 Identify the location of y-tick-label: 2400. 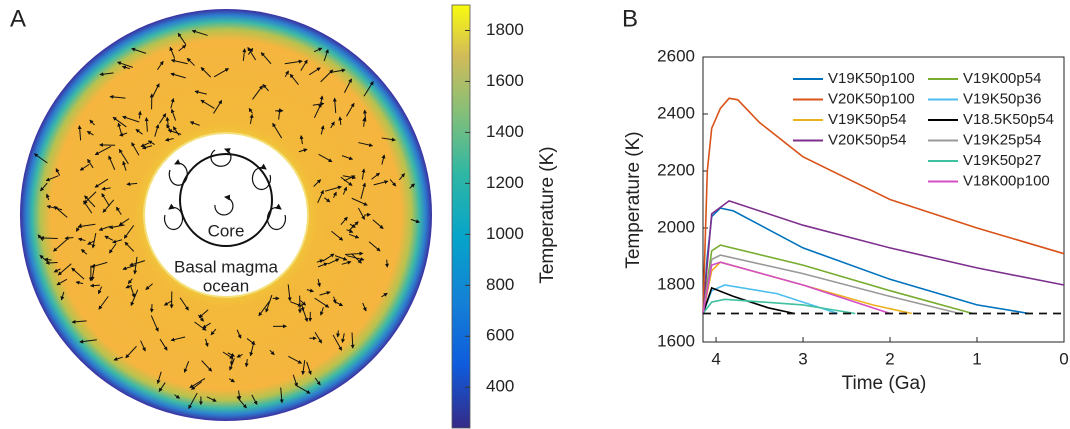
(676, 112).